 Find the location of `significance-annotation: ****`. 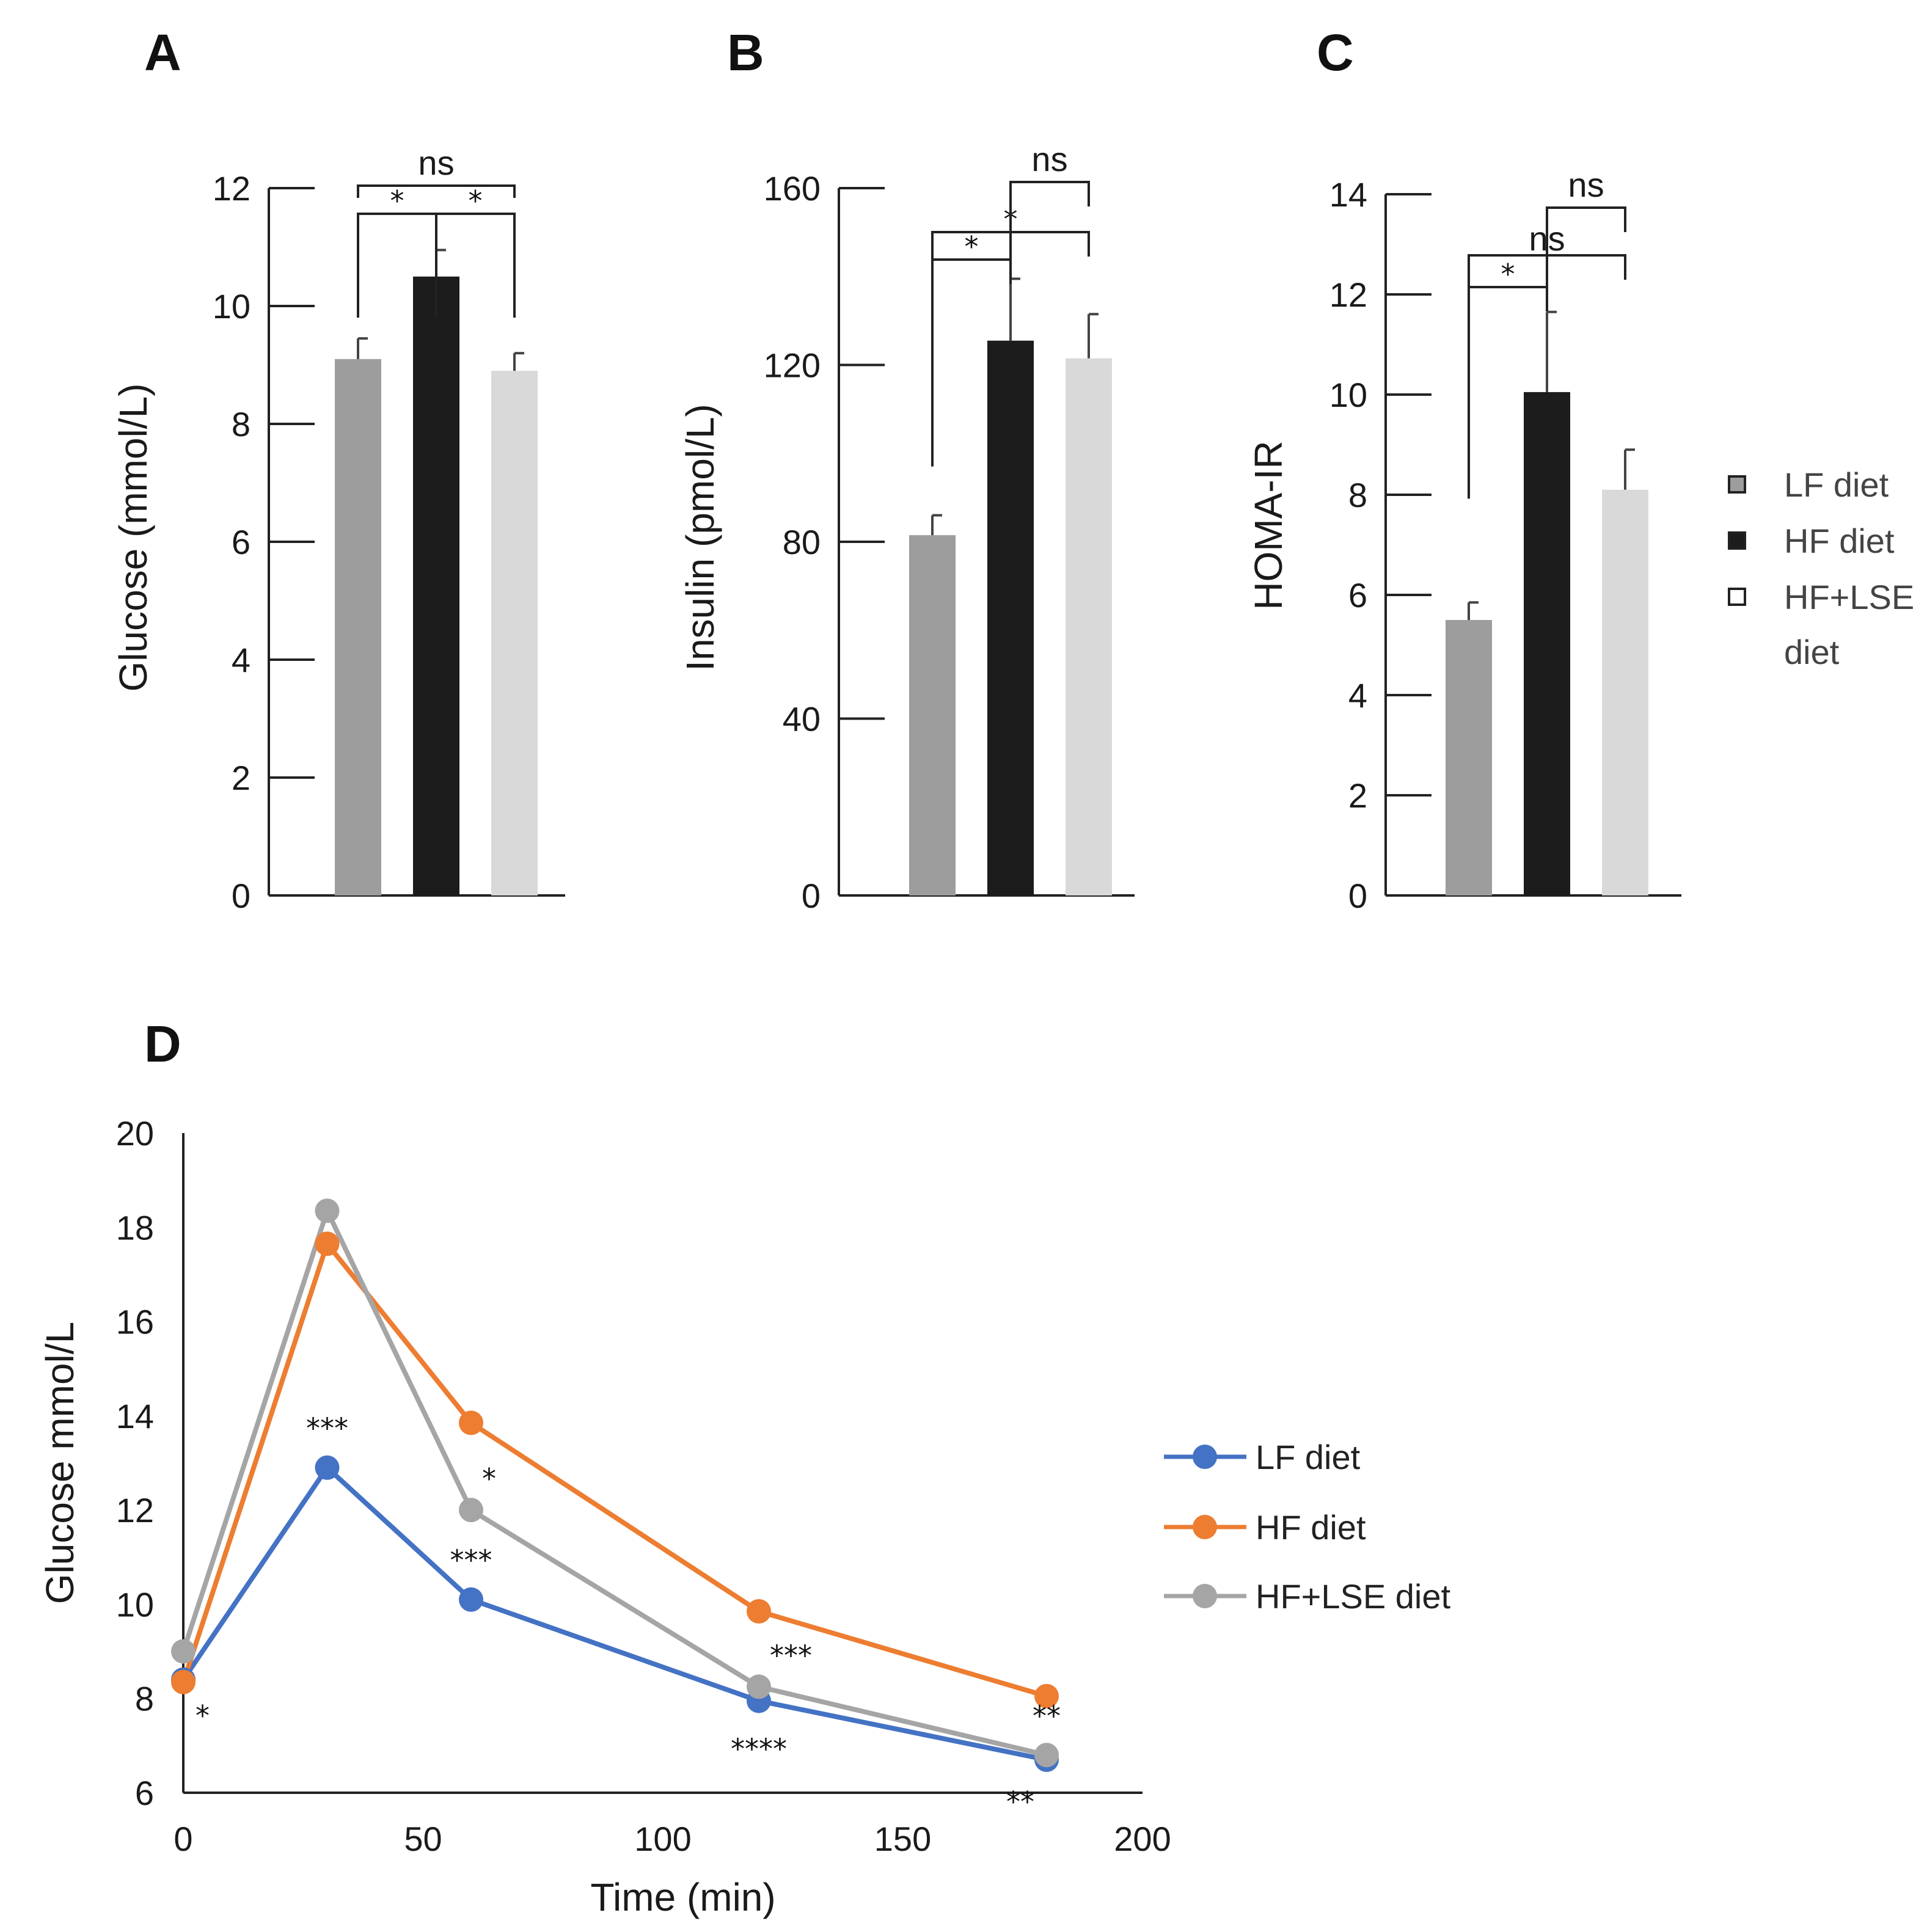

significance-annotation: **** is located at coordinates (759, 1749).